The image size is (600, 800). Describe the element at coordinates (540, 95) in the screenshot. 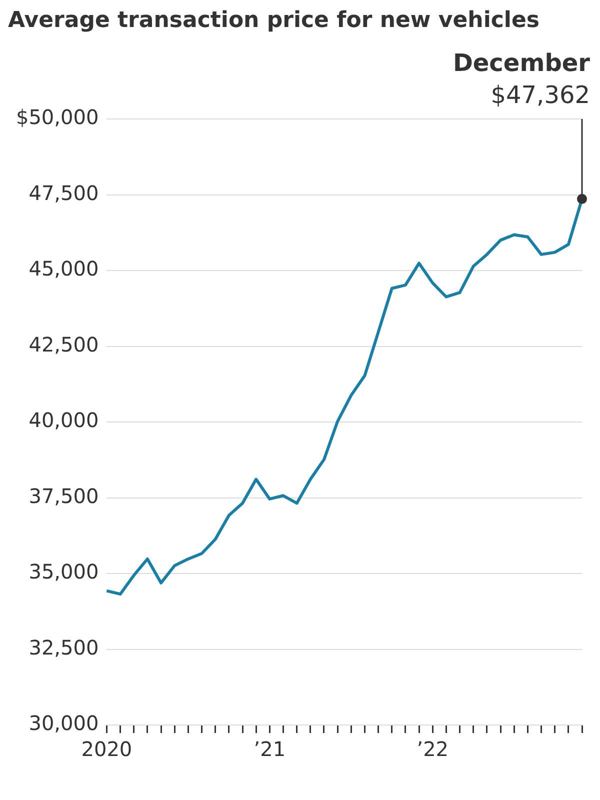

I see `data-label: $47,362` at that location.